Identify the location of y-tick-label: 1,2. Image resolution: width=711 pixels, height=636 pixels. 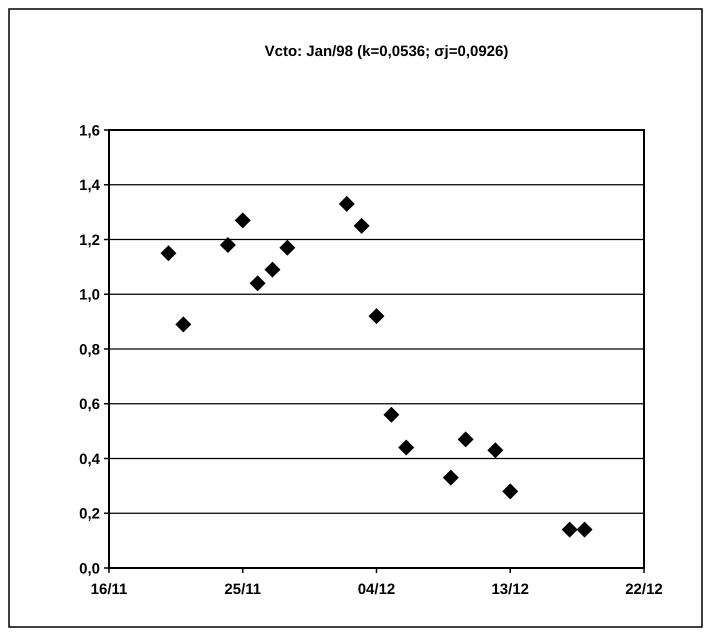
(89, 240).